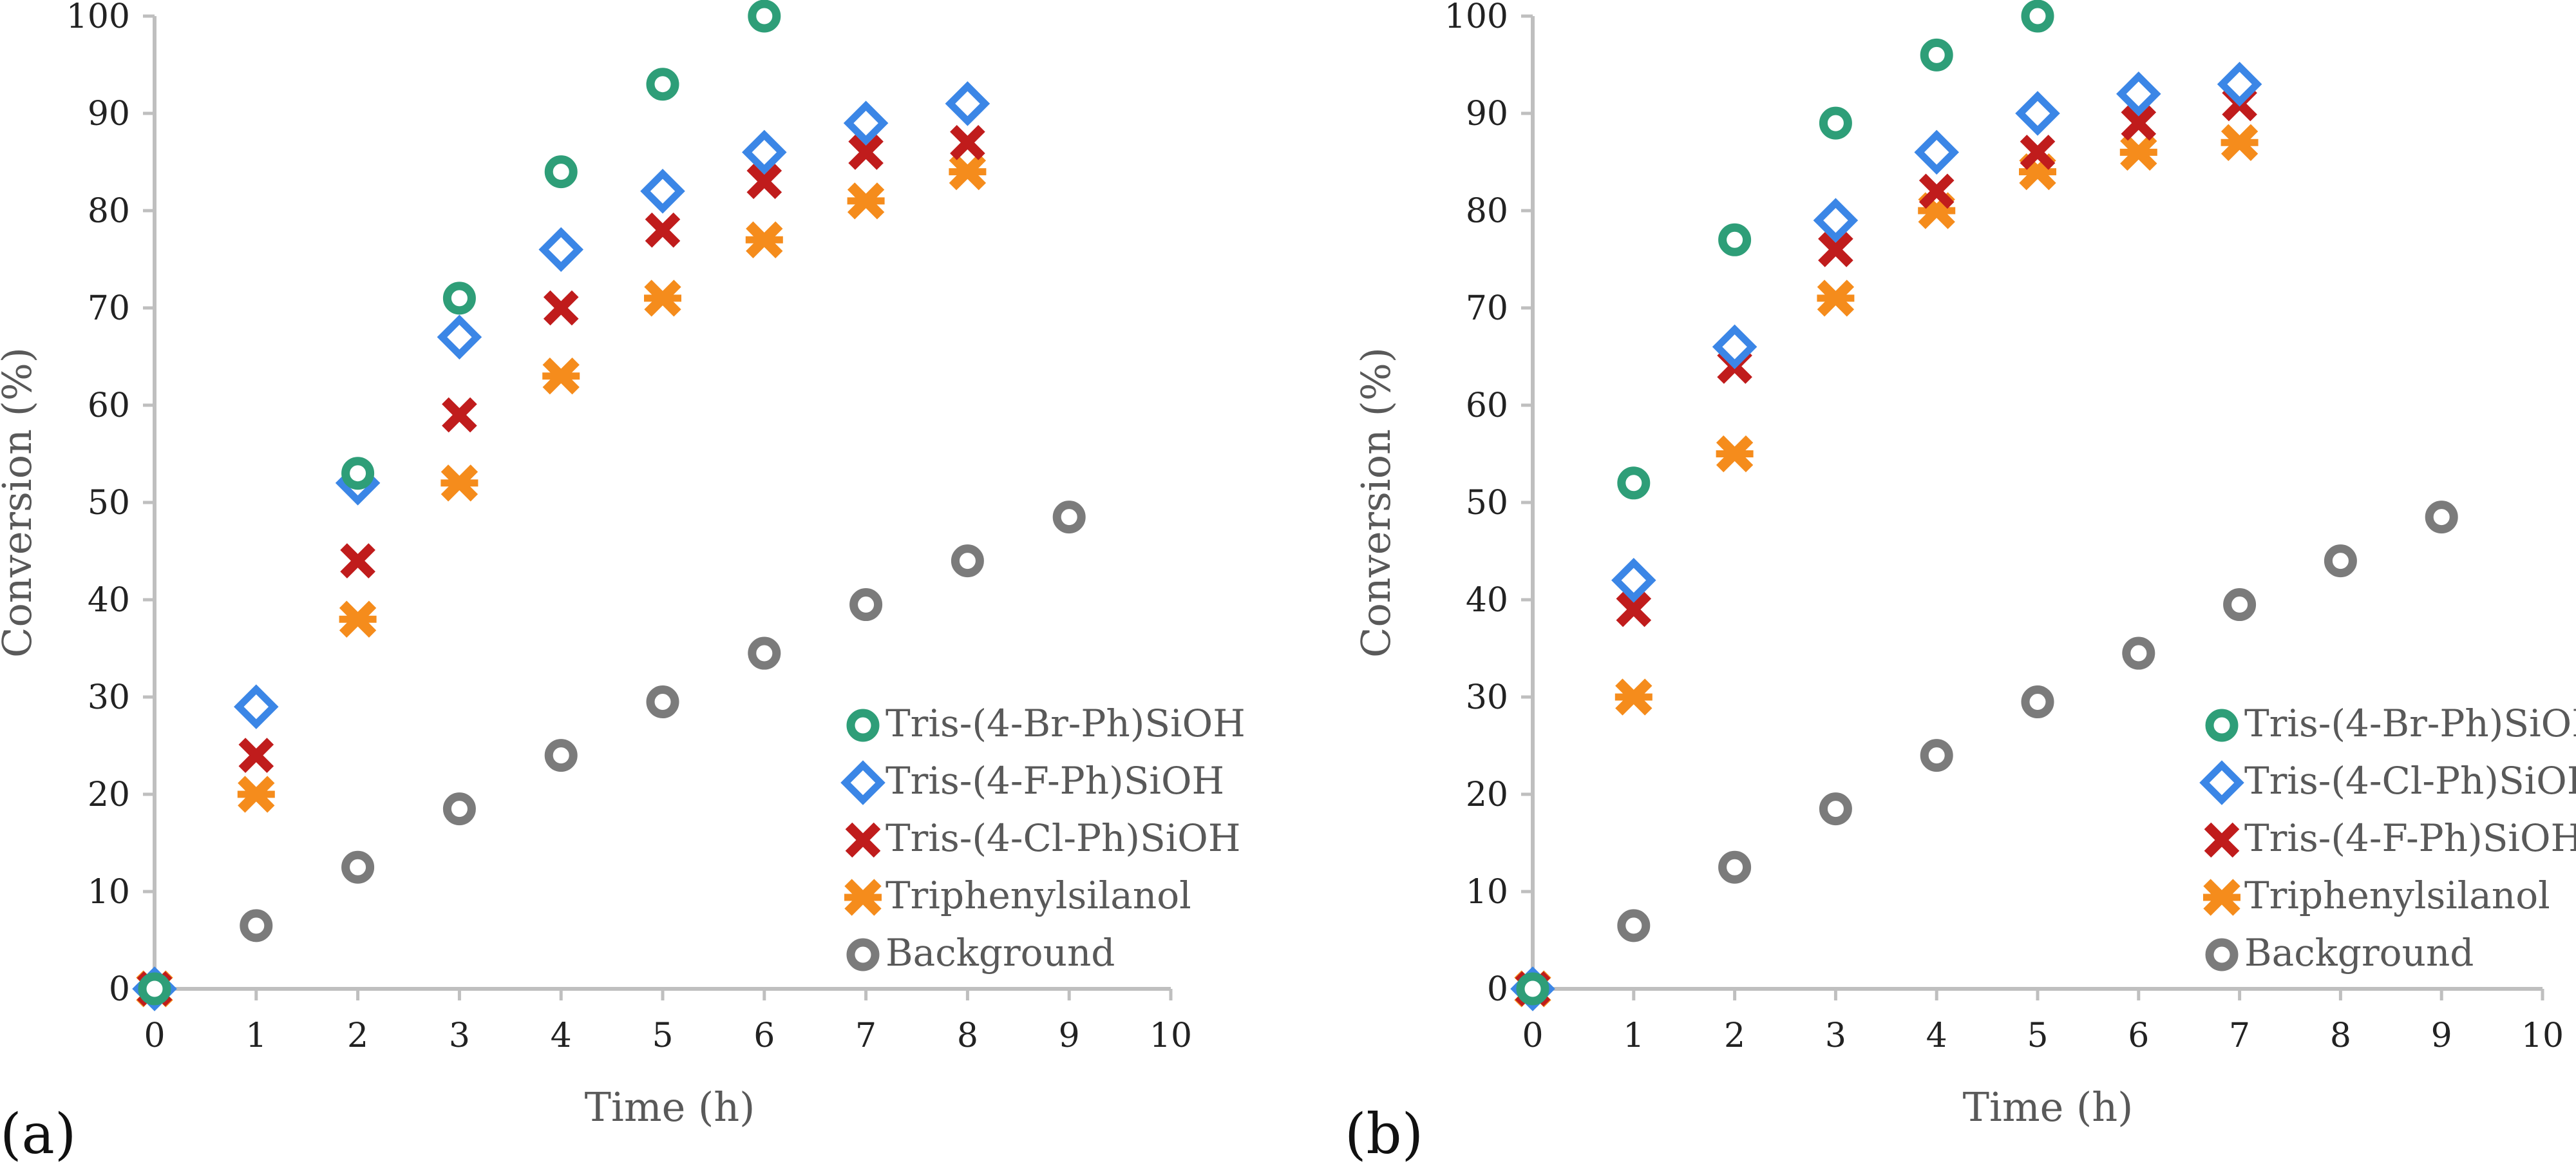 The width and height of the screenshot is (2576, 1166). What do you see at coordinates (357, 1036) in the screenshot?
I see `x-tick-label: 2` at bounding box center [357, 1036].